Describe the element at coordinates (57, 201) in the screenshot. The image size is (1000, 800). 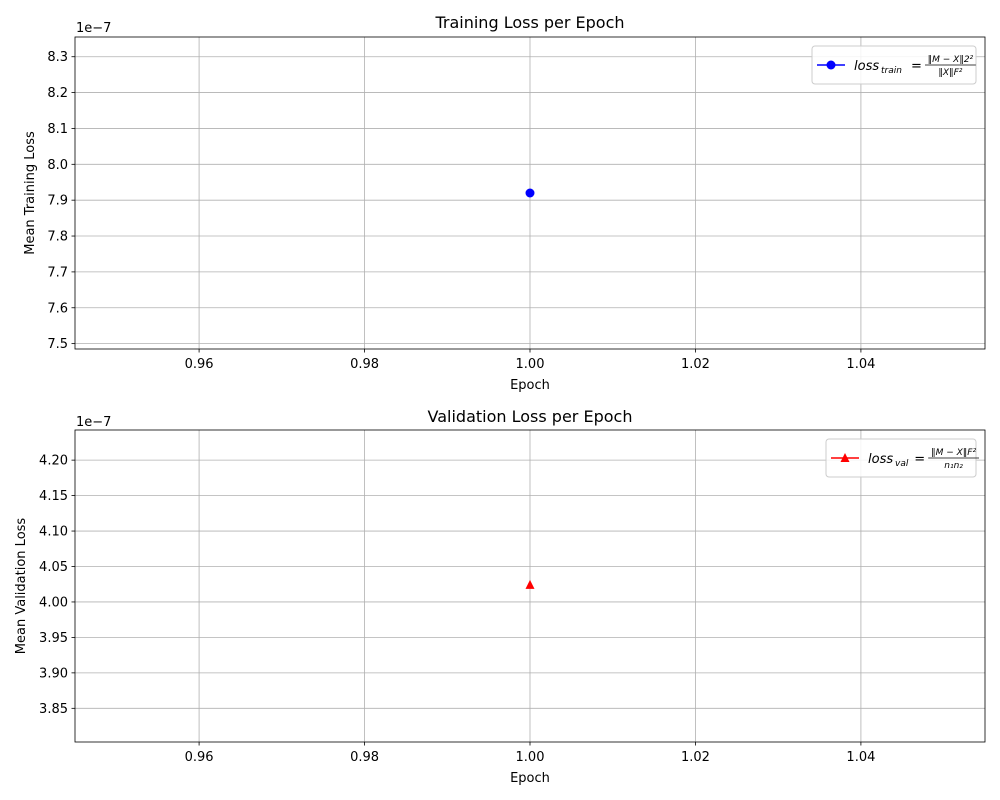
I see `y-tick-label: 7.9` at that location.